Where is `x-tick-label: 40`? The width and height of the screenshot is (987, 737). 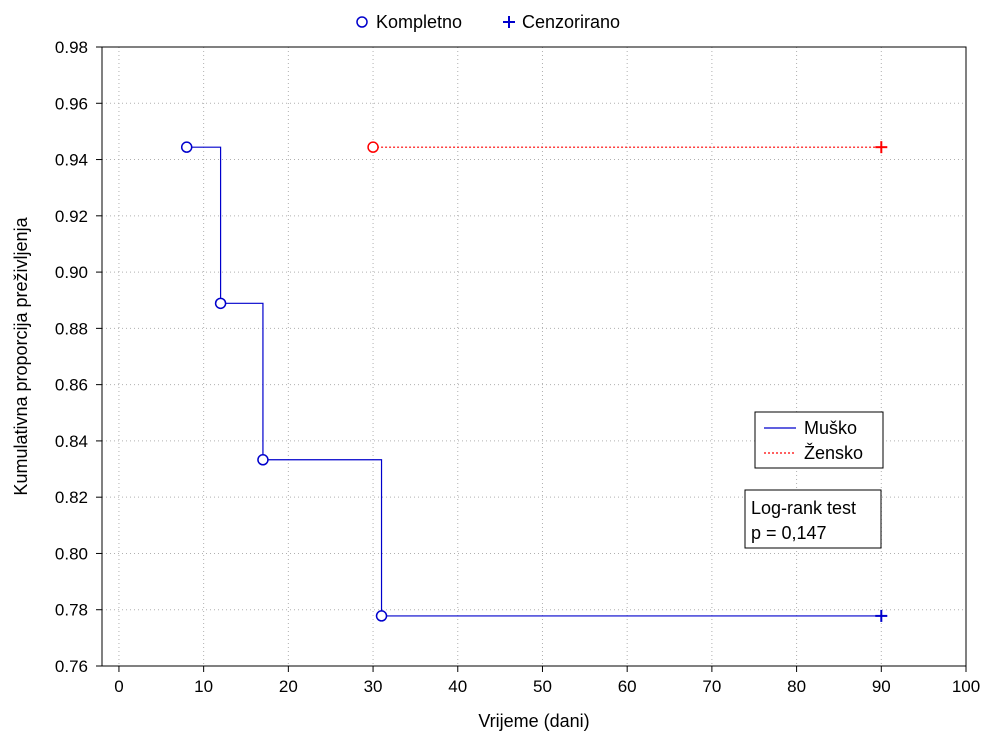 x-tick-label: 40 is located at coordinates (457, 686).